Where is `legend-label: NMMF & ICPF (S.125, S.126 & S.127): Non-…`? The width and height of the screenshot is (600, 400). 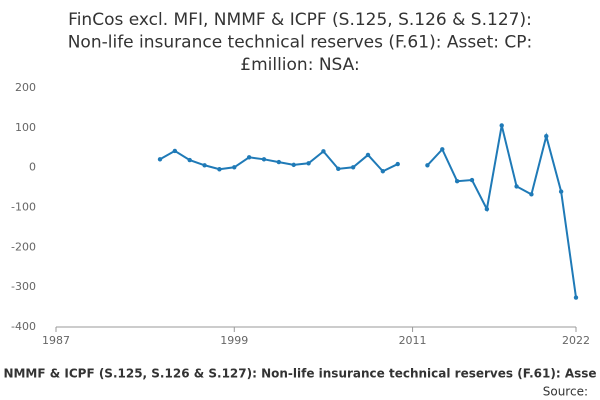 legend-label: NMMF & ICPF (S.125, S.126 & S.127): Non-… is located at coordinates (299, 374).